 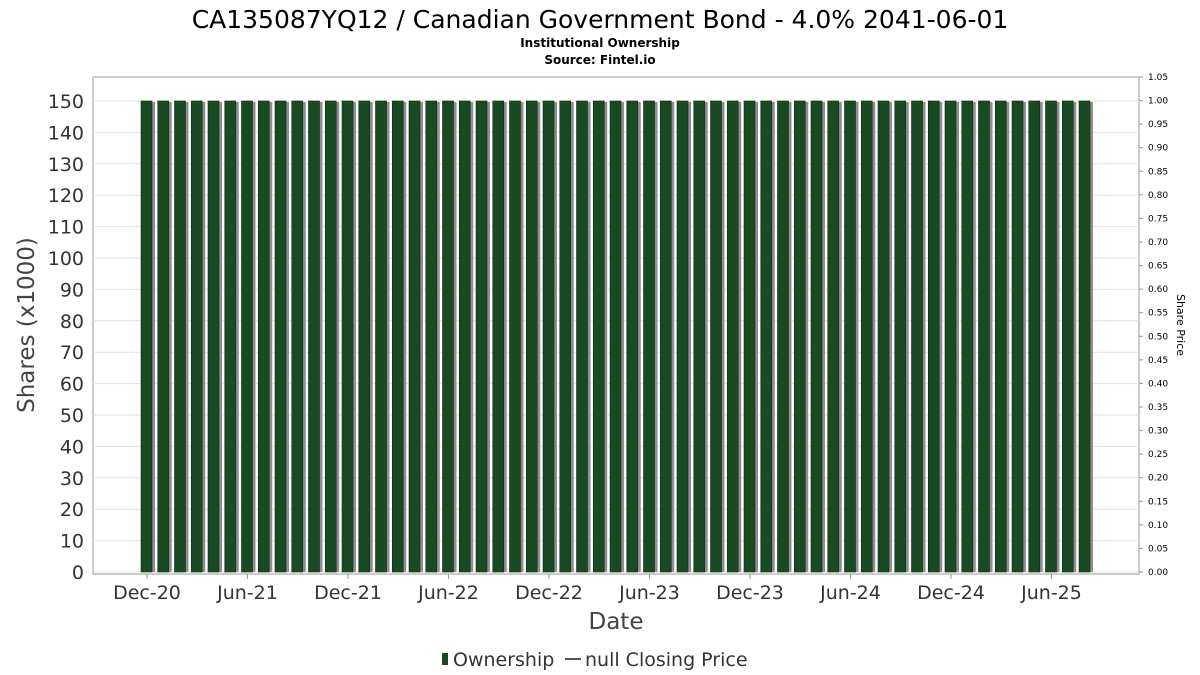 What do you see at coordinates (503, 660) in the screenshot?
I see `legend-ownership-label: Ownership` at bounding box center [503, 660].